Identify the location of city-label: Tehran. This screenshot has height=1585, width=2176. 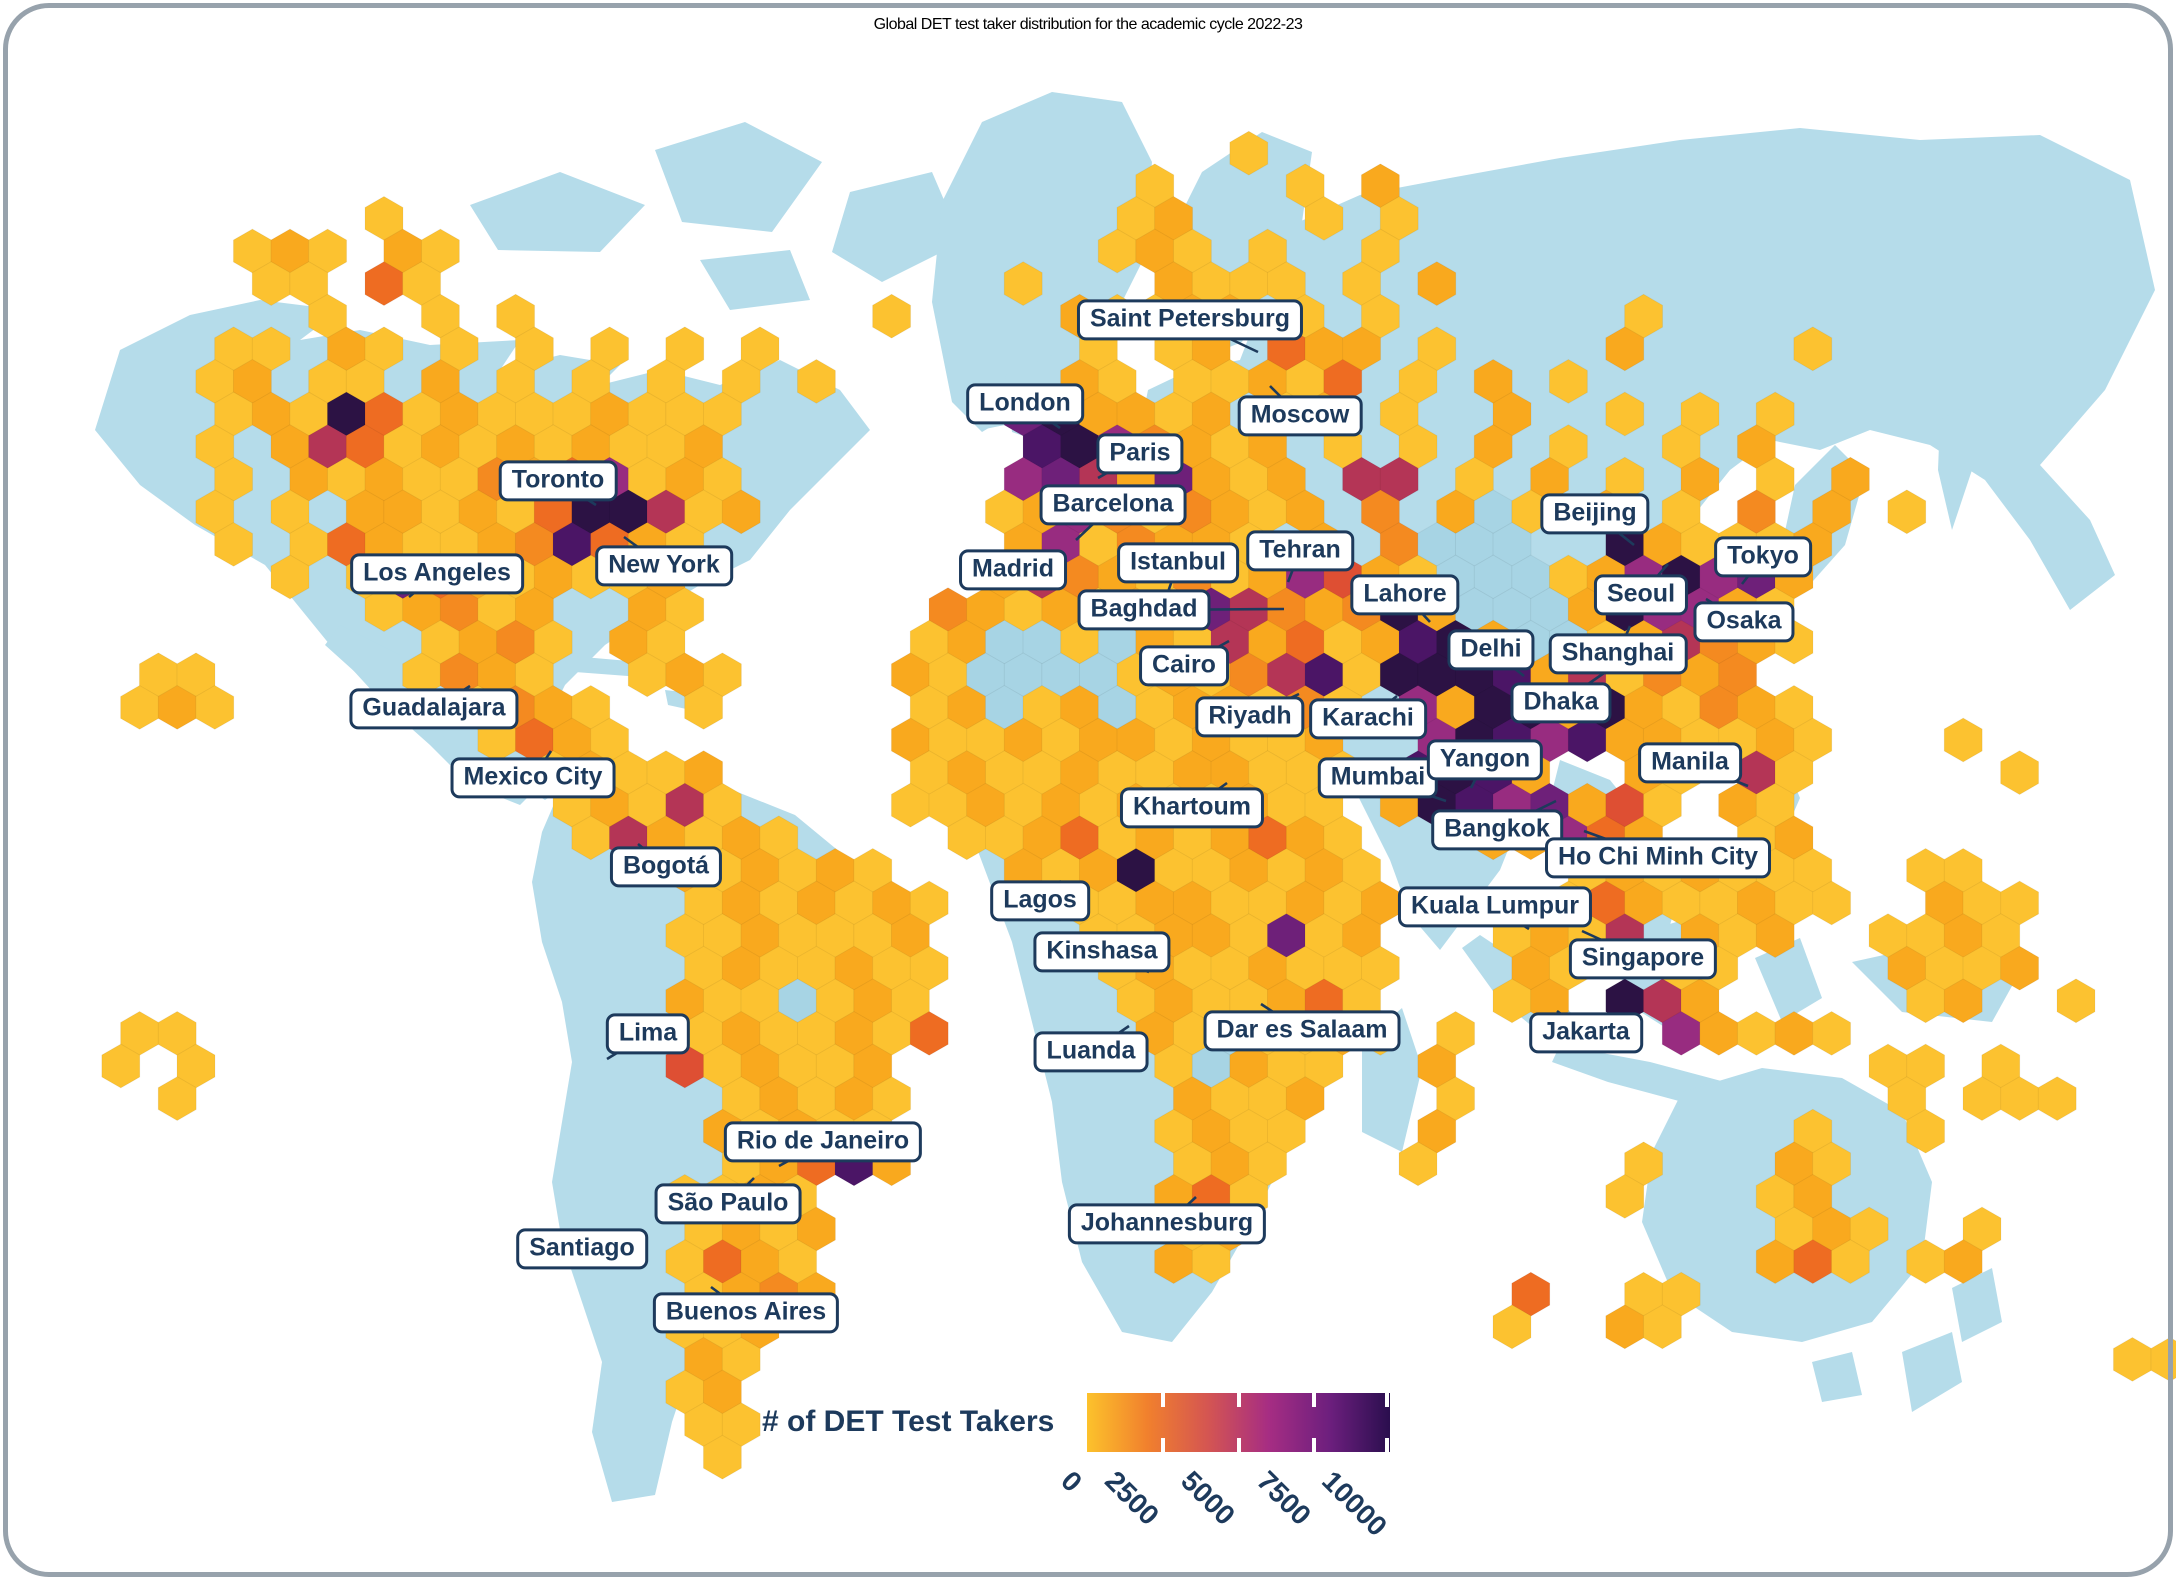
(1300, 551).